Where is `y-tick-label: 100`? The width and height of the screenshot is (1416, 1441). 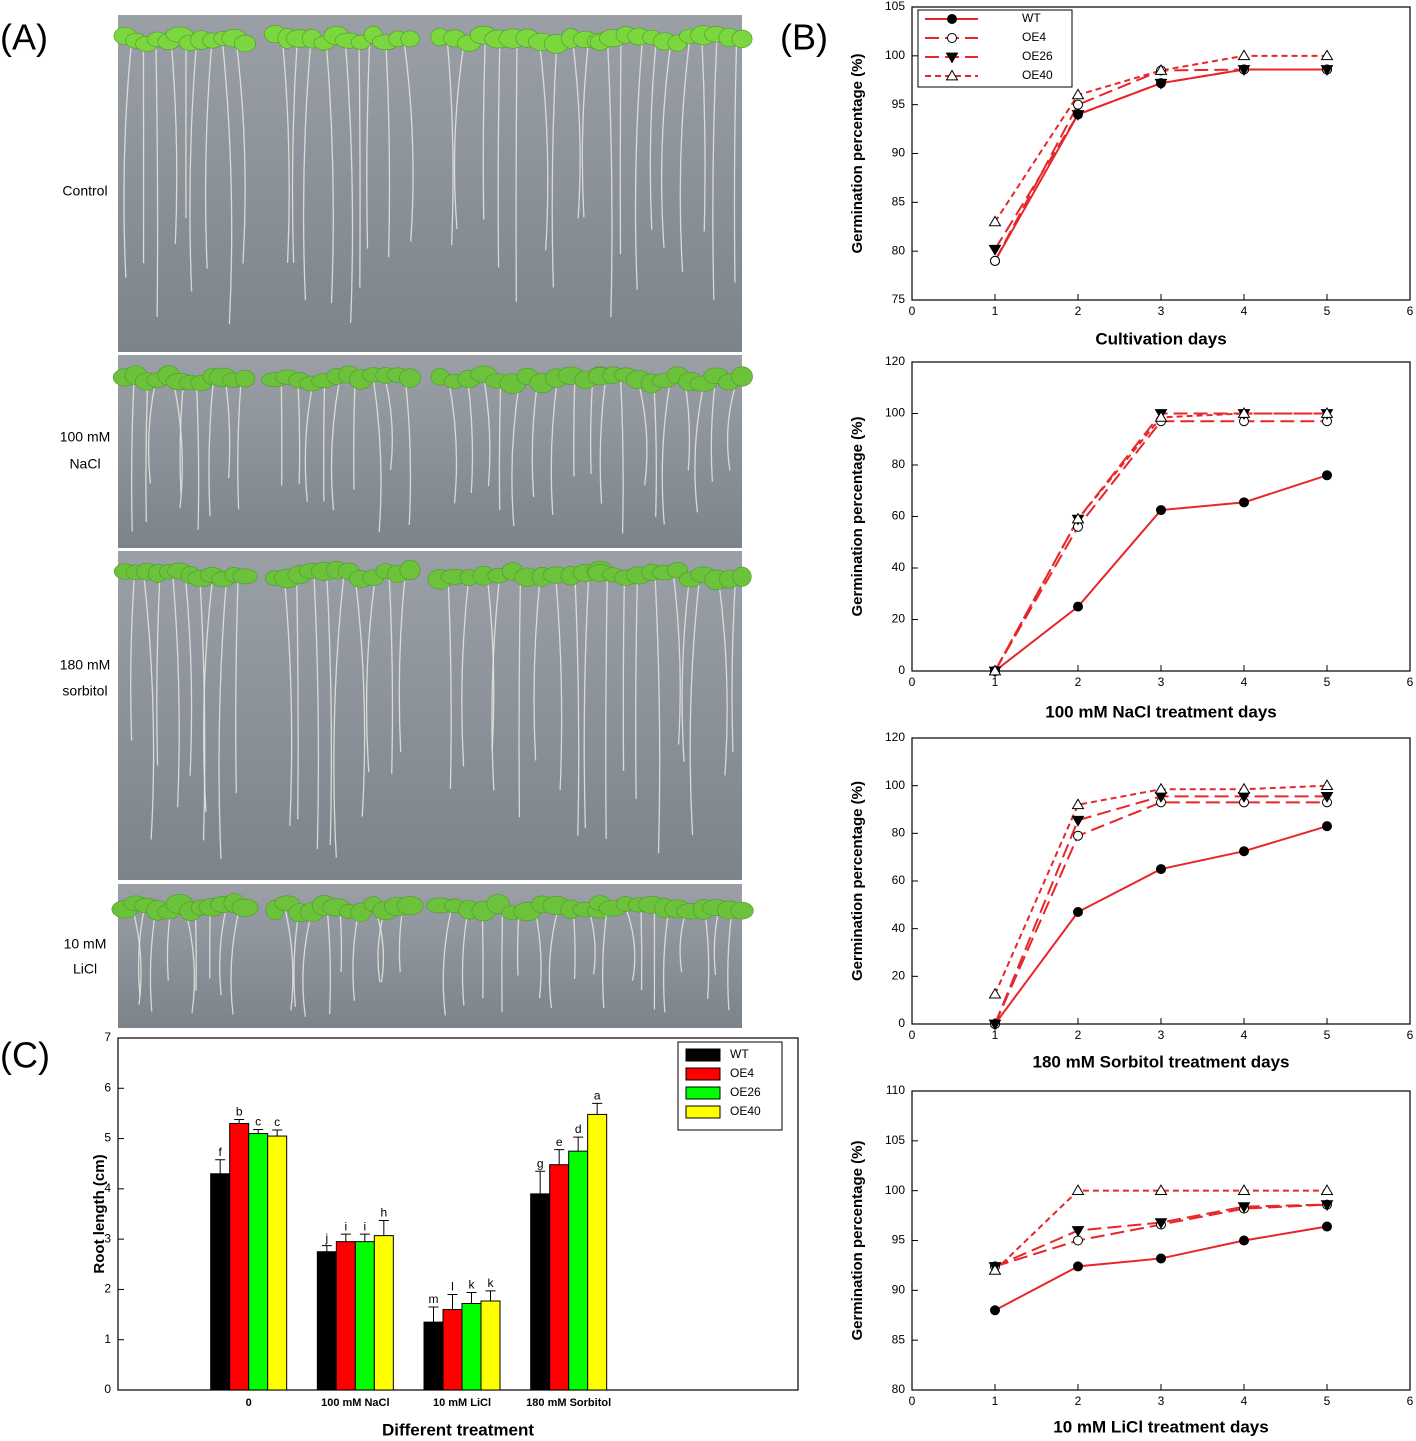 y-tick-label: 100 is located at coordinates (895, 413).